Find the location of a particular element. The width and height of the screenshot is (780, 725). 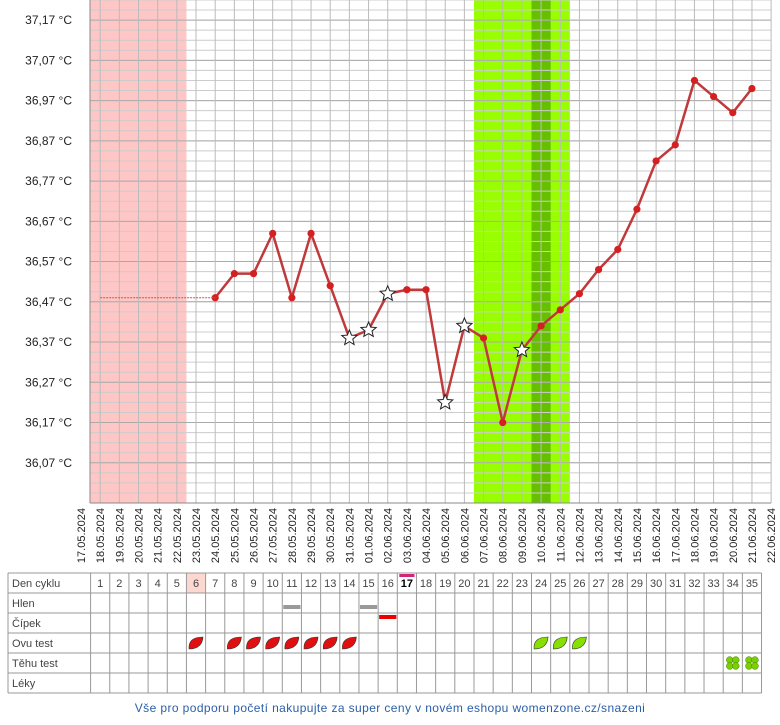

cycle-day: 35 is located at coordinates (752, 584).